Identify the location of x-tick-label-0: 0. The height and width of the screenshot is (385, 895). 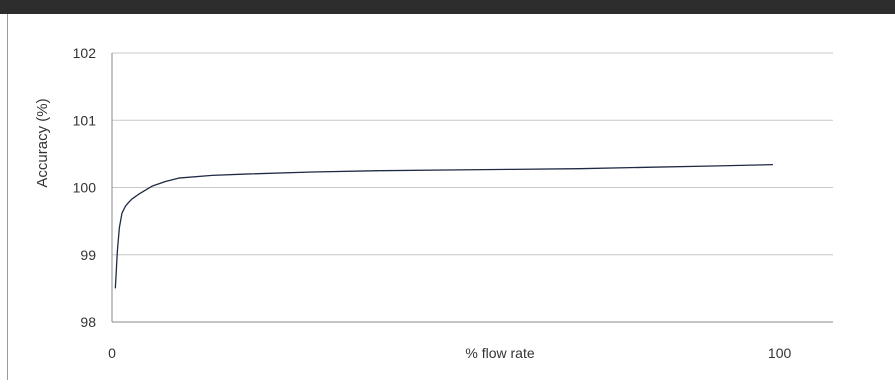
(112, 353).